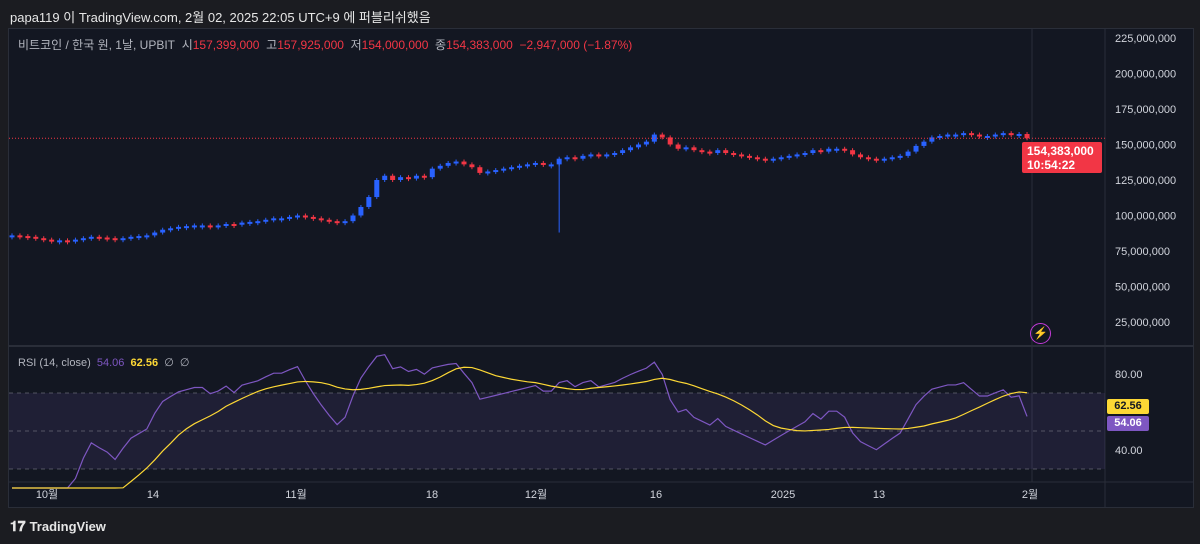 This screenshot has height=544, width=1200. What do you see at coordinates (169, 363) in the screenshot?
I see `rsi-extra-1: ∅` at bounding box center [169, 363].